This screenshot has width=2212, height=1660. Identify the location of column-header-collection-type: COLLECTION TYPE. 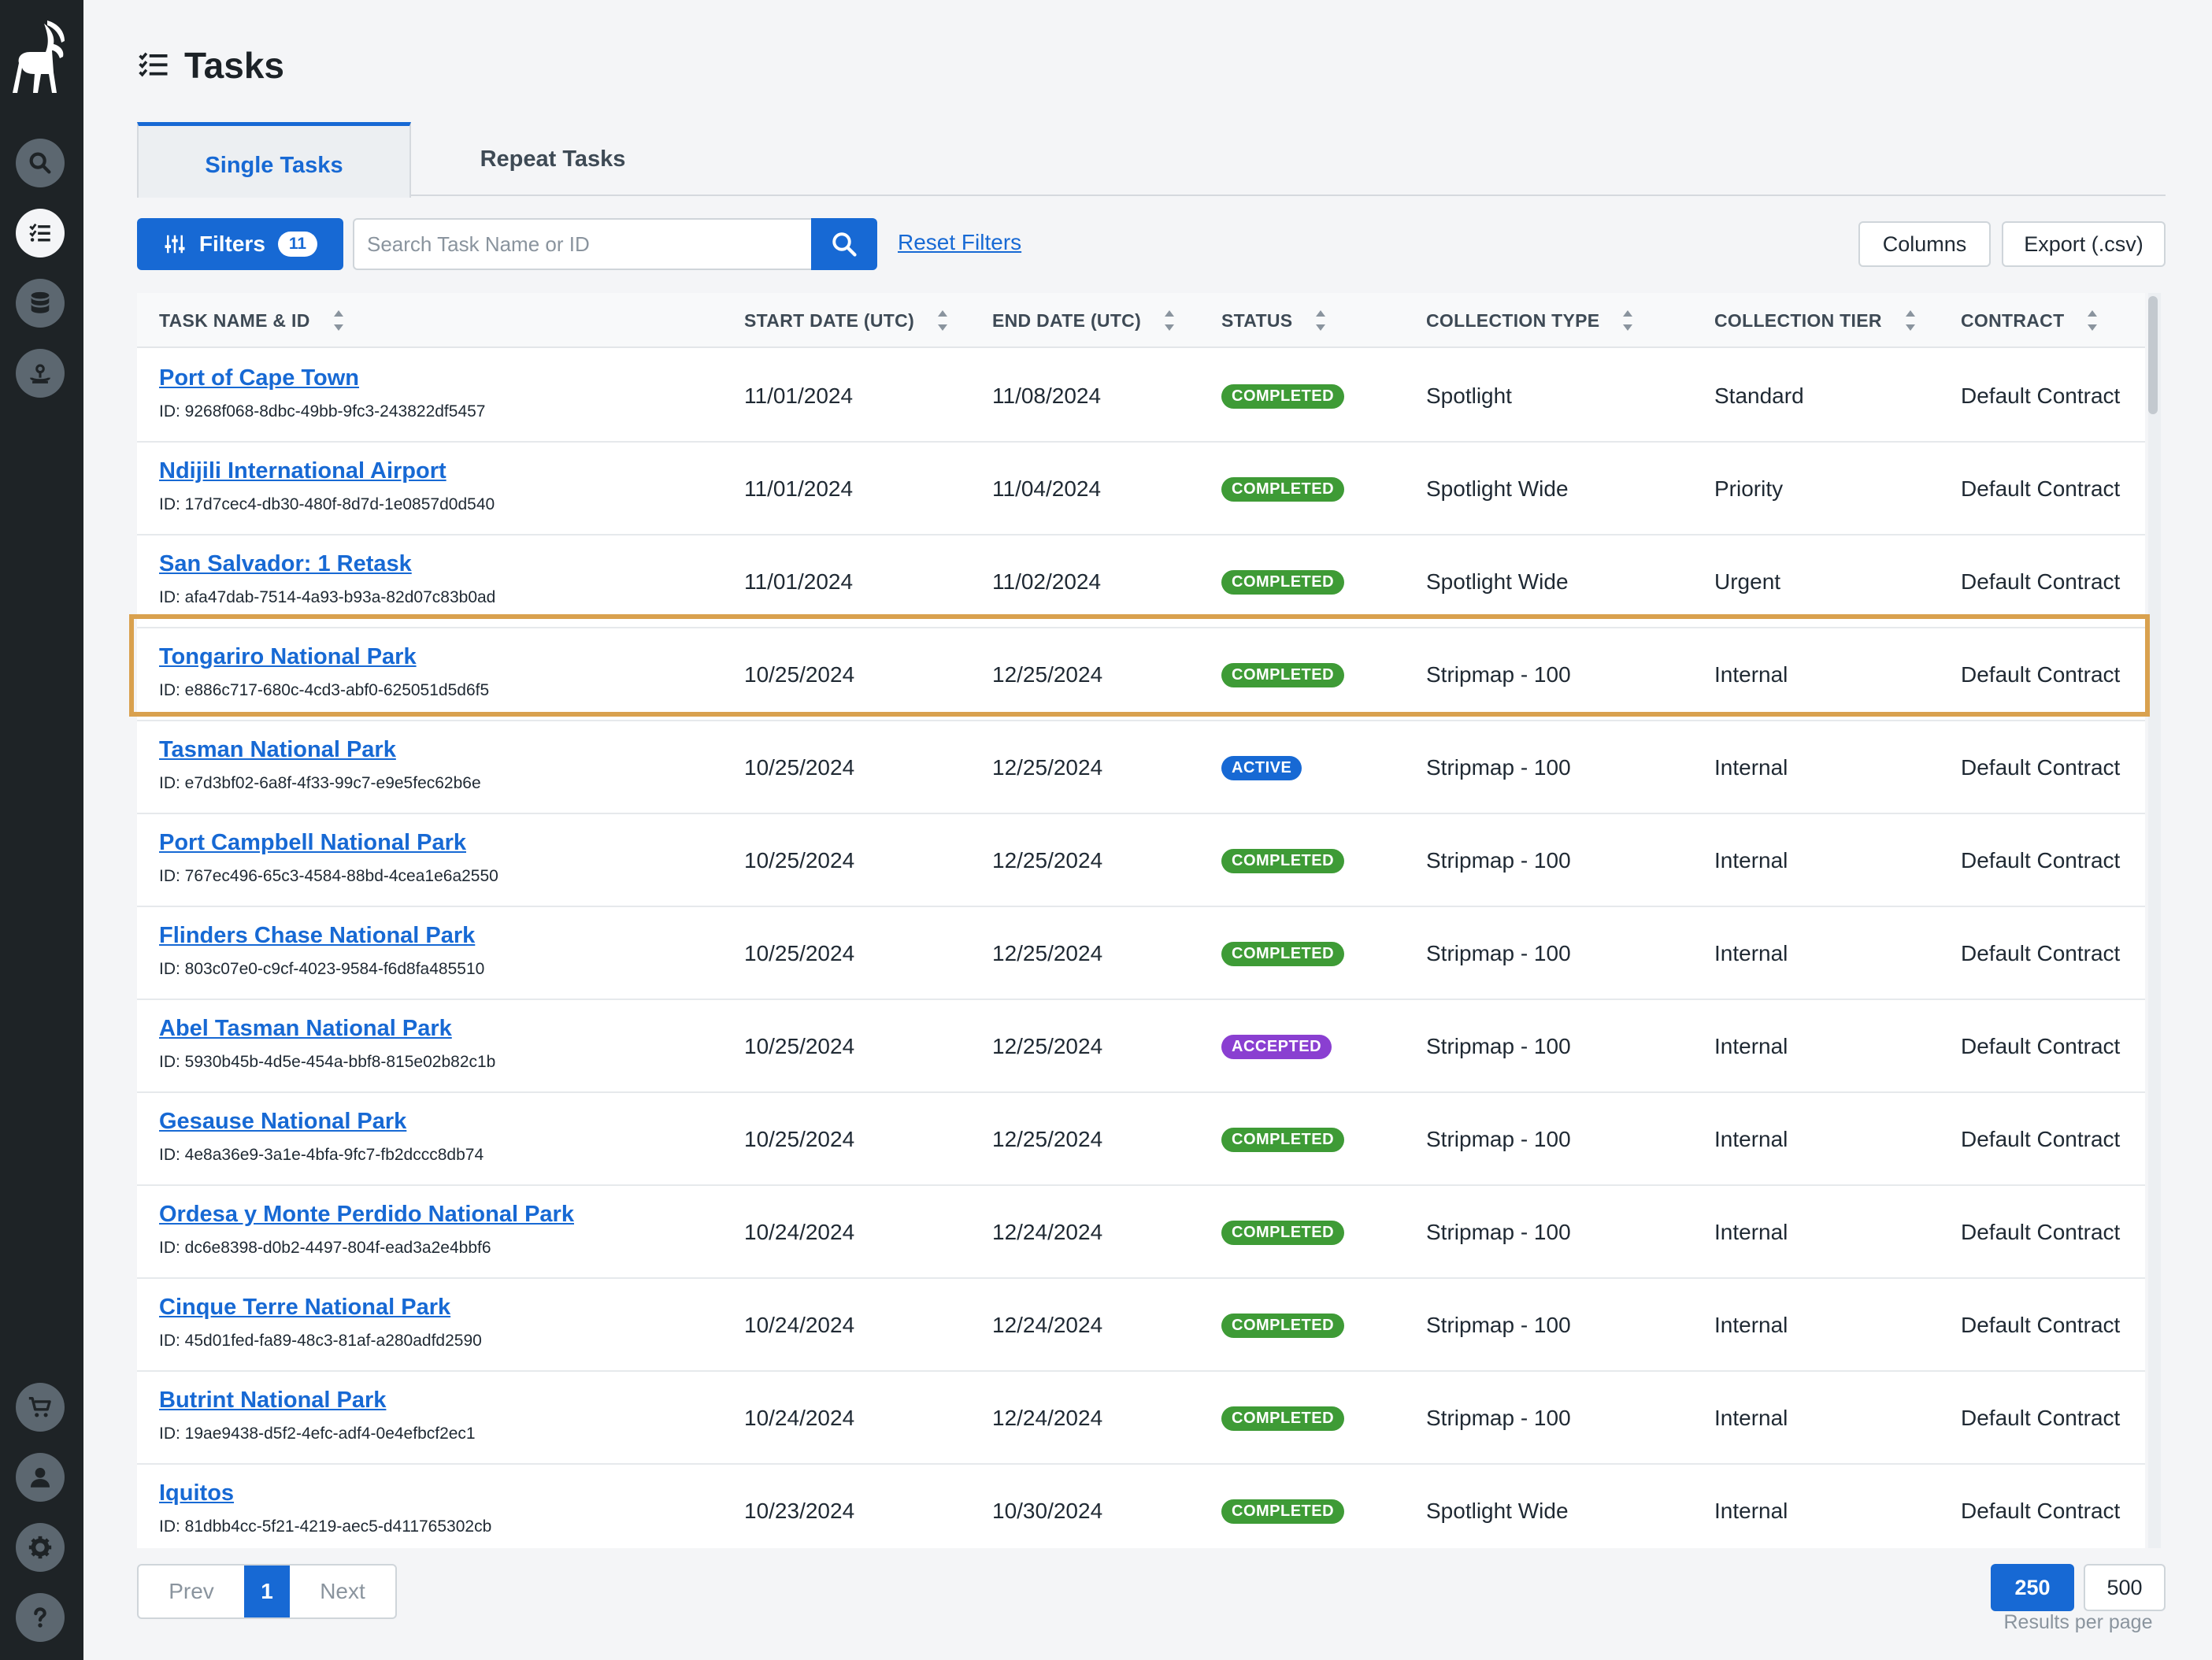
(1530, 320).